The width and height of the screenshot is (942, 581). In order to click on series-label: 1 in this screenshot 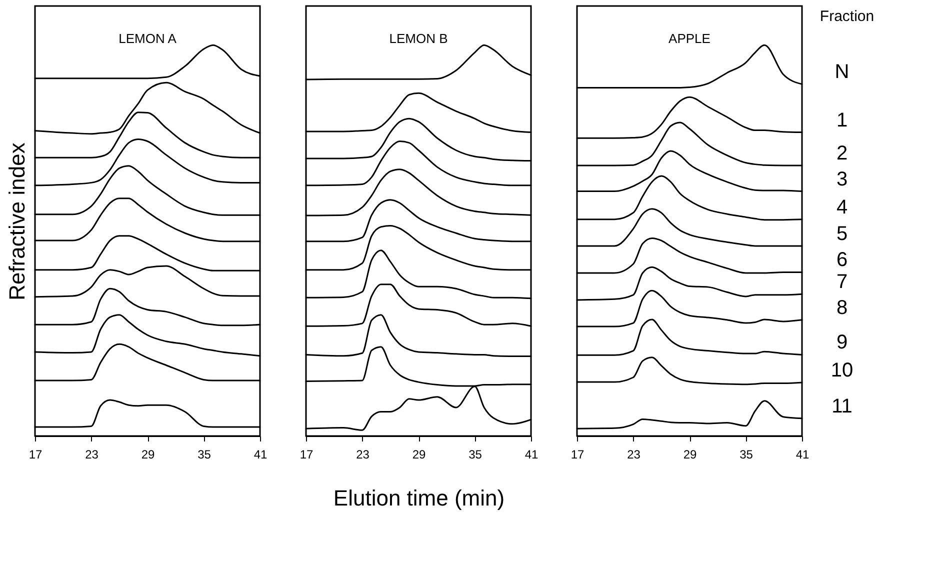, I will do `click(842, 120)`.